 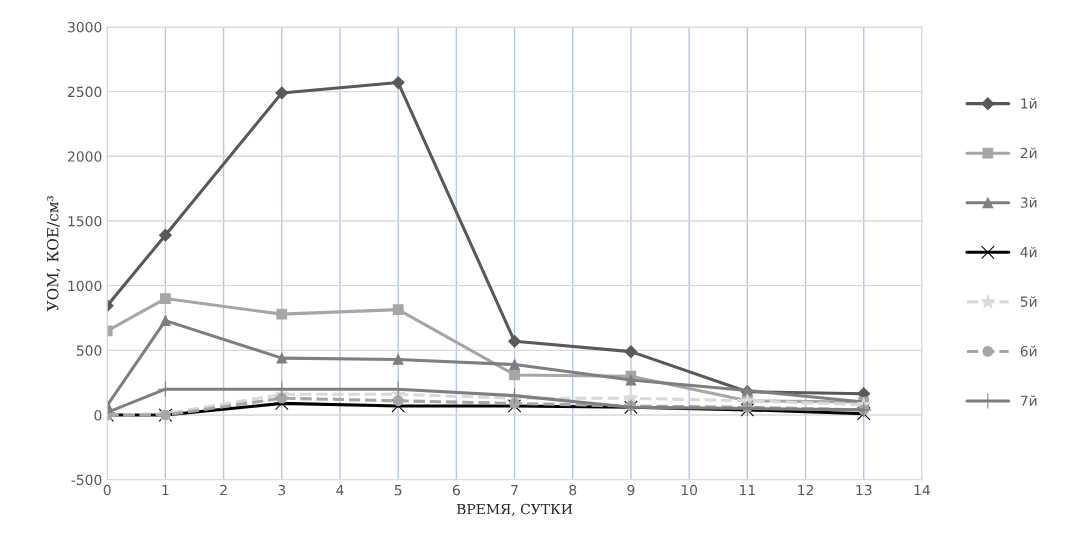 What do you see at coordinates (85, 27) in the screenshot?
I see `y-tick-label: 3000` at bounding box center [85, 27].